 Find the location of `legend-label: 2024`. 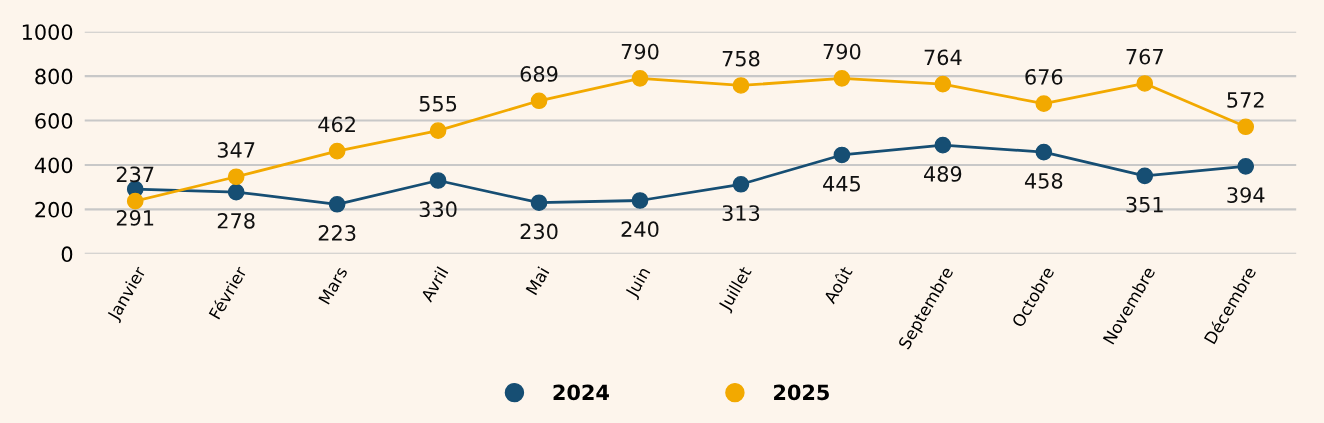

legend-label: 2024 is located at coordinates (581, 392).